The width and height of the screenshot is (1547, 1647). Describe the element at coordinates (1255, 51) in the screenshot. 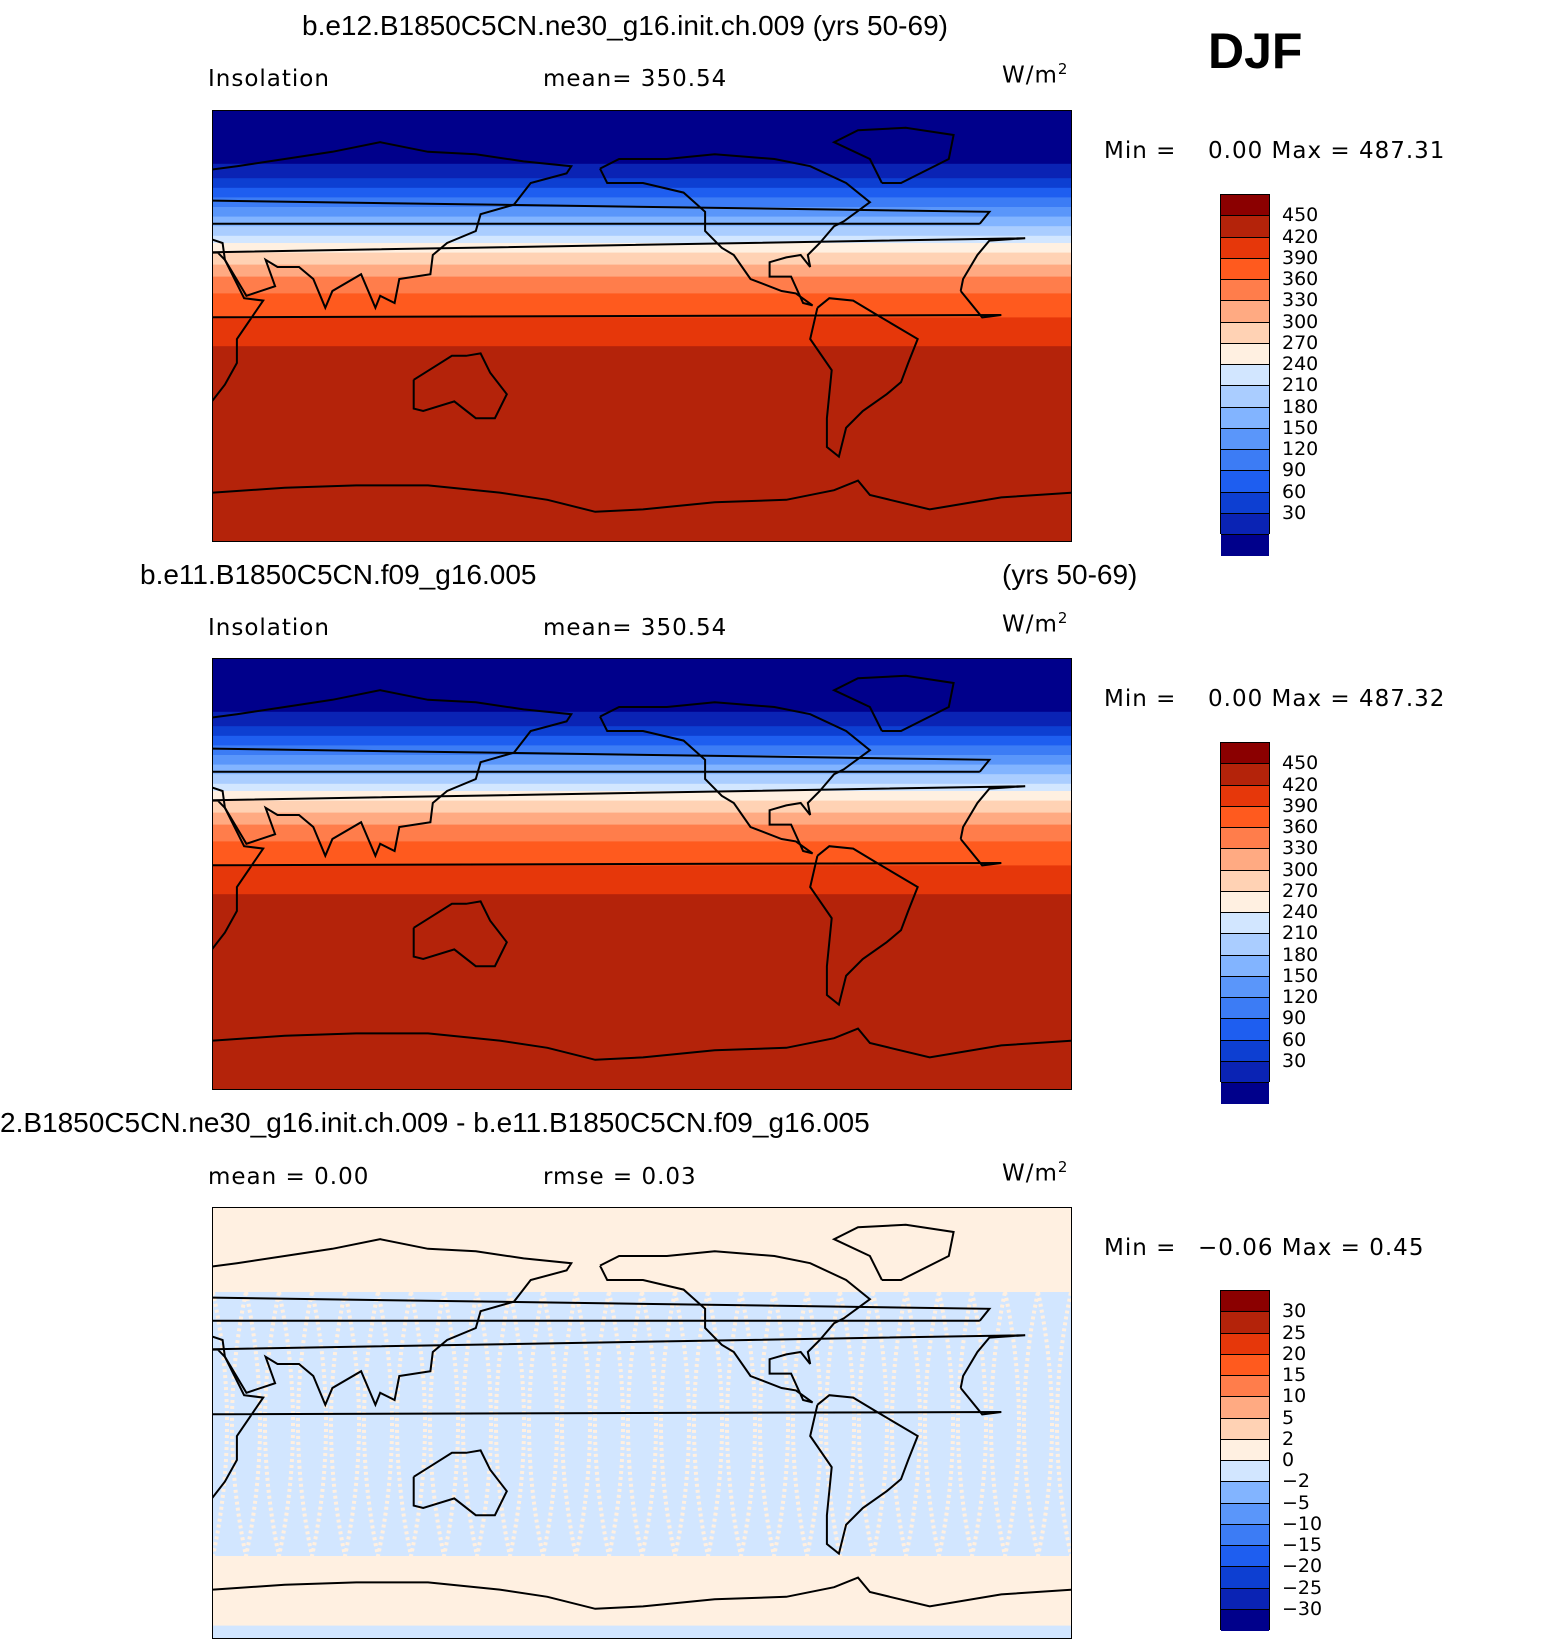

I see `season-label: DJF` at that location.